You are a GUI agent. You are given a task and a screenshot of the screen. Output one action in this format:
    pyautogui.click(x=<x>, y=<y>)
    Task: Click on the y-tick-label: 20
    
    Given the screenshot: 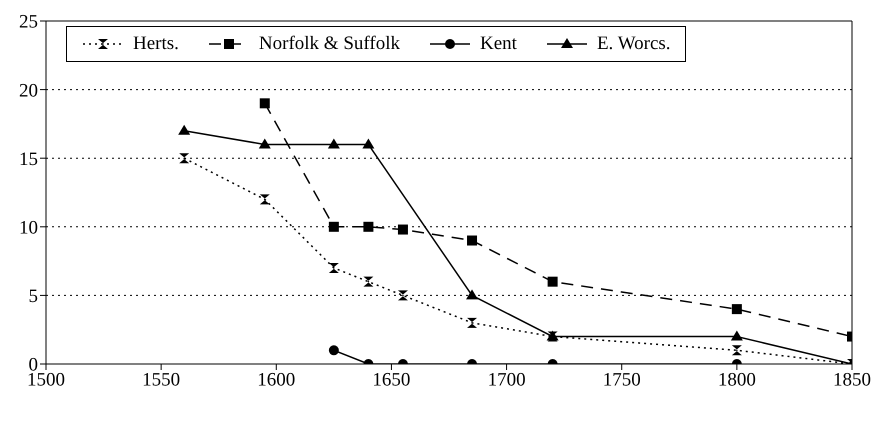 What is the action you would take?
    pyautogui.click(x=28, y=91)
    